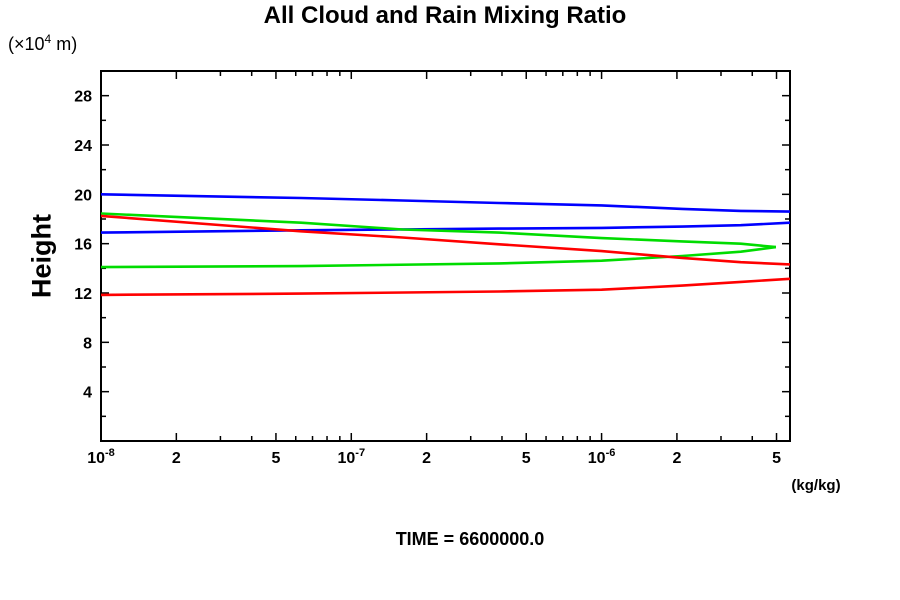 The height and width of the screenshot is (600, 900). Describe the element at coordinates (445, 203) in the screenshot. I see `series-blue-upper` at that location.